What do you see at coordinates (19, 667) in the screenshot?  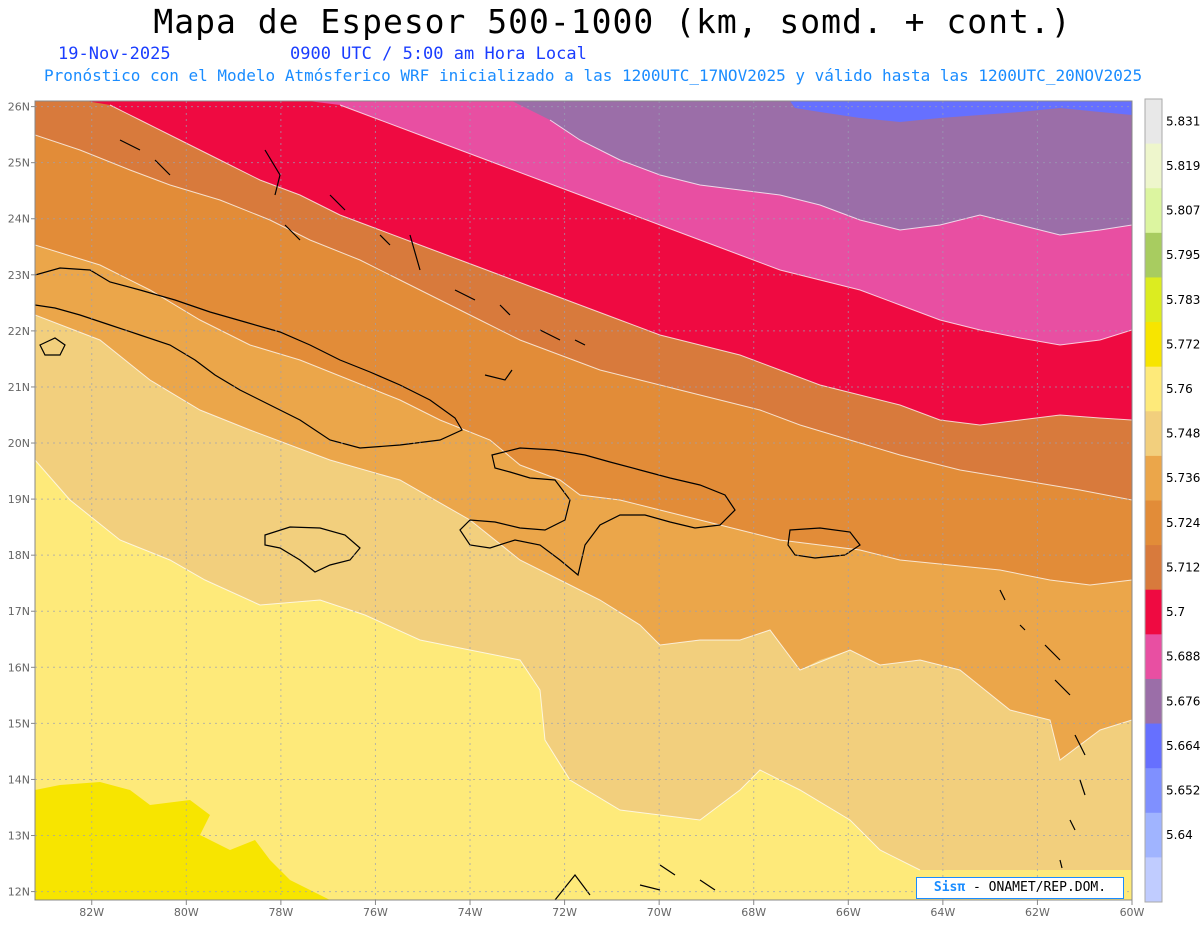 I see `latitude-label: 16N` at bounding box center [19, 667].